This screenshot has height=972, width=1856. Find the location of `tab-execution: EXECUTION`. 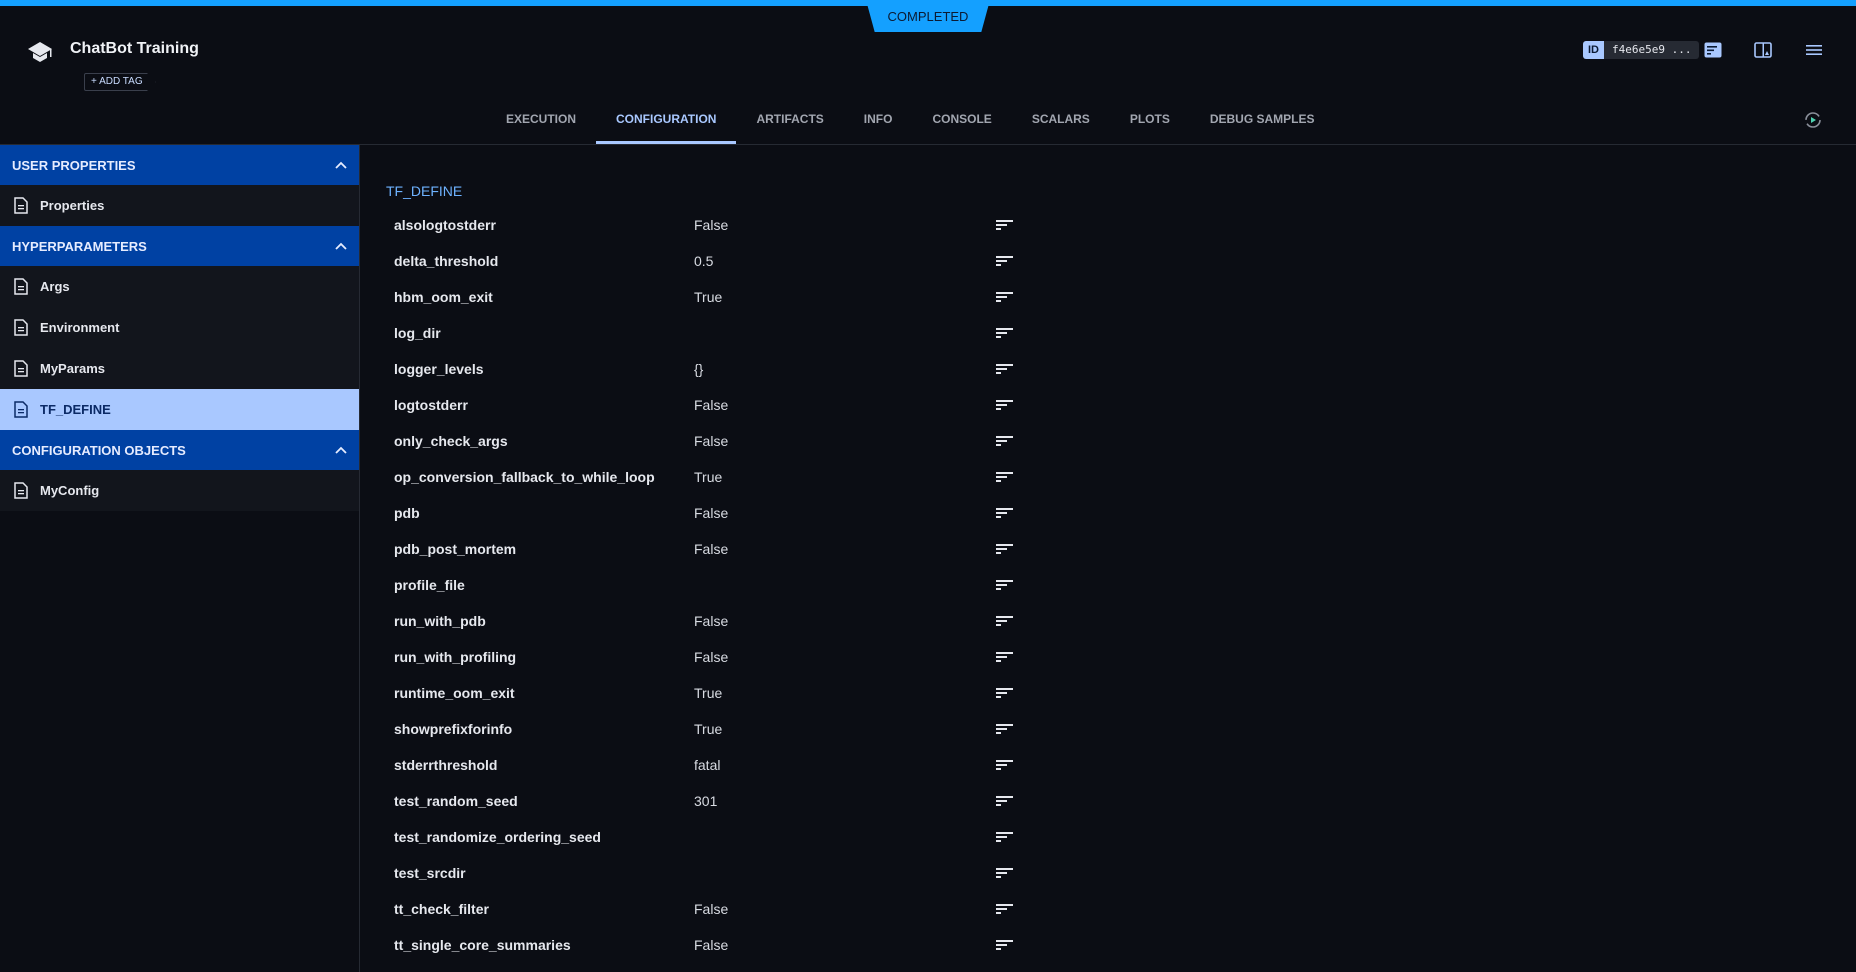

tab-execution: EXECUTION is located at coordinates (541, 119).